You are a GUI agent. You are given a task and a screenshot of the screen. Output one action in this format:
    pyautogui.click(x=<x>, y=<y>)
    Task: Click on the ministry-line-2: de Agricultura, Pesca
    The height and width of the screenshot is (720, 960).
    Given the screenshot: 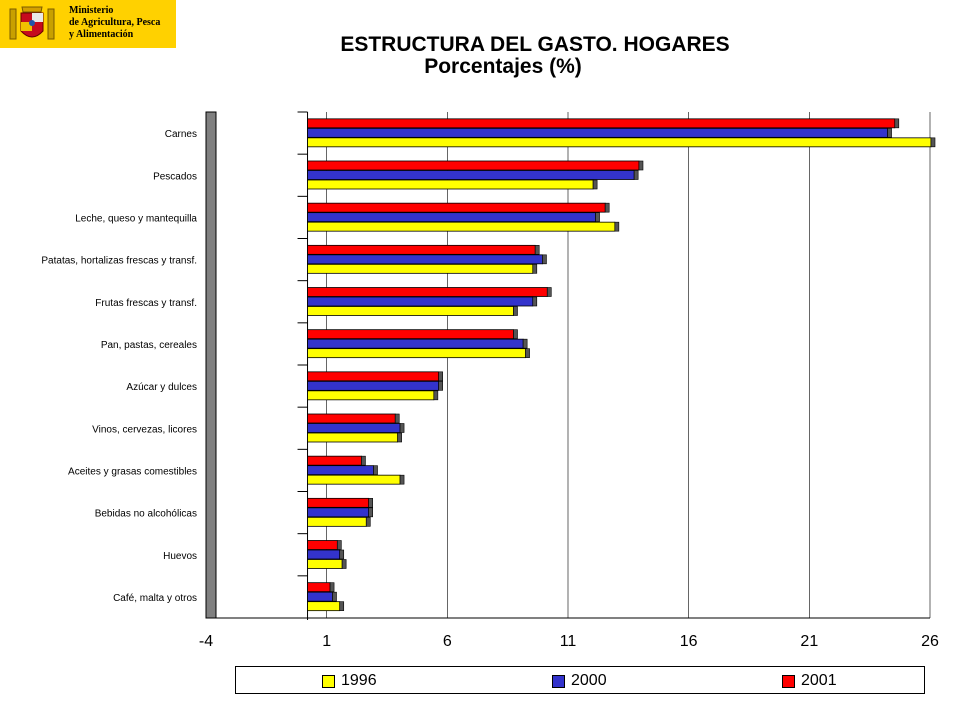 What is the action you would take?
    pyautogui.click(x=115, y=22)
    